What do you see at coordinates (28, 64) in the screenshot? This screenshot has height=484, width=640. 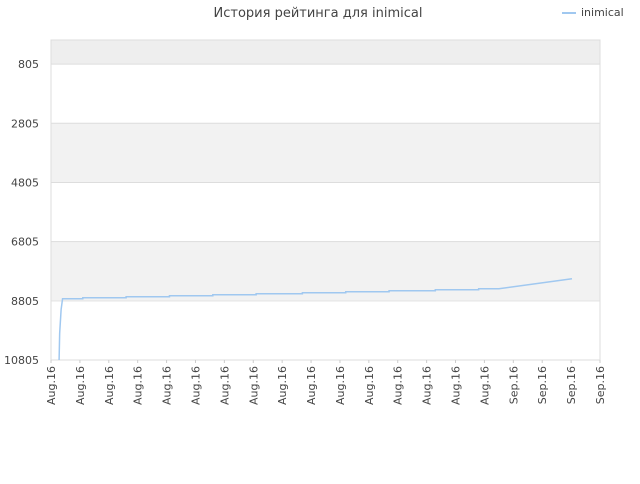 I see `y-tick-label: 805` at bounding box center [28, 64].